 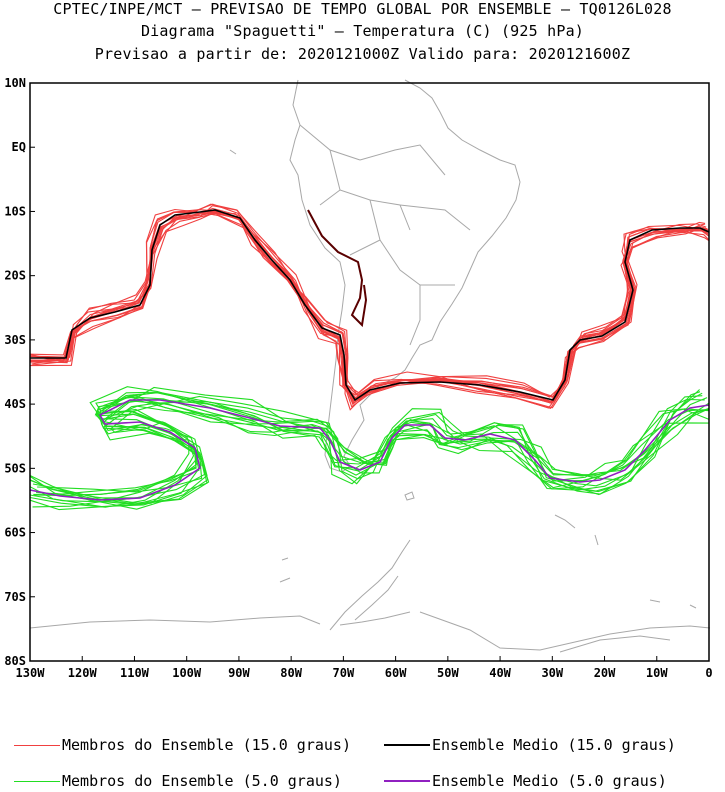 I want to click on lat-tick-label: 20S, so click(x=15, y=276).